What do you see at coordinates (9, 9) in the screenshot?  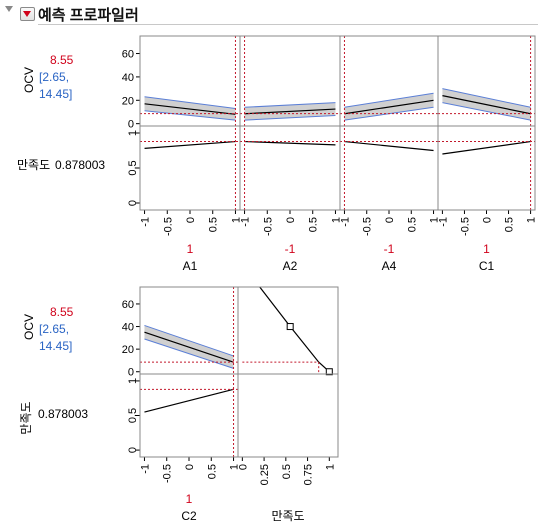 I see `disclosure-triangle-icon` at bounding box center [9, 9].